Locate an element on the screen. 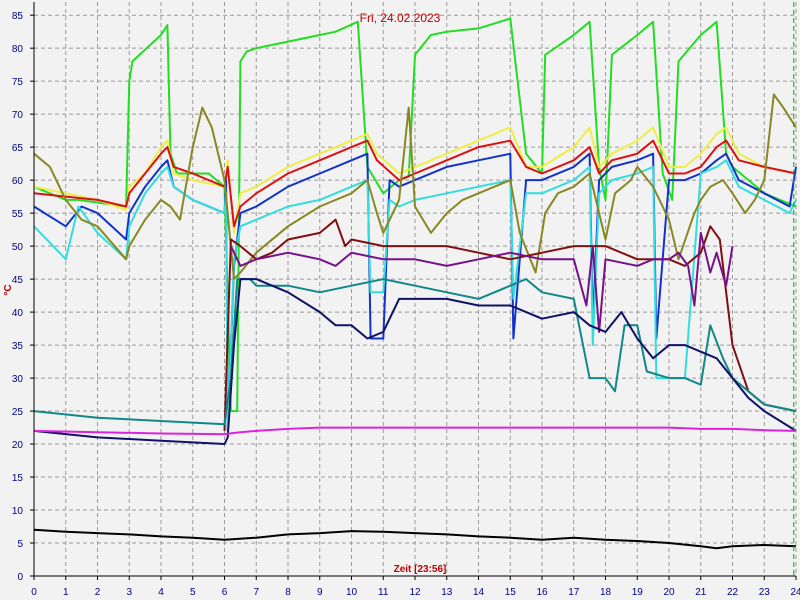 The height and width of the screenshot is (600, 800). x-tick-label: 2 is located at coordinates (98, 592).